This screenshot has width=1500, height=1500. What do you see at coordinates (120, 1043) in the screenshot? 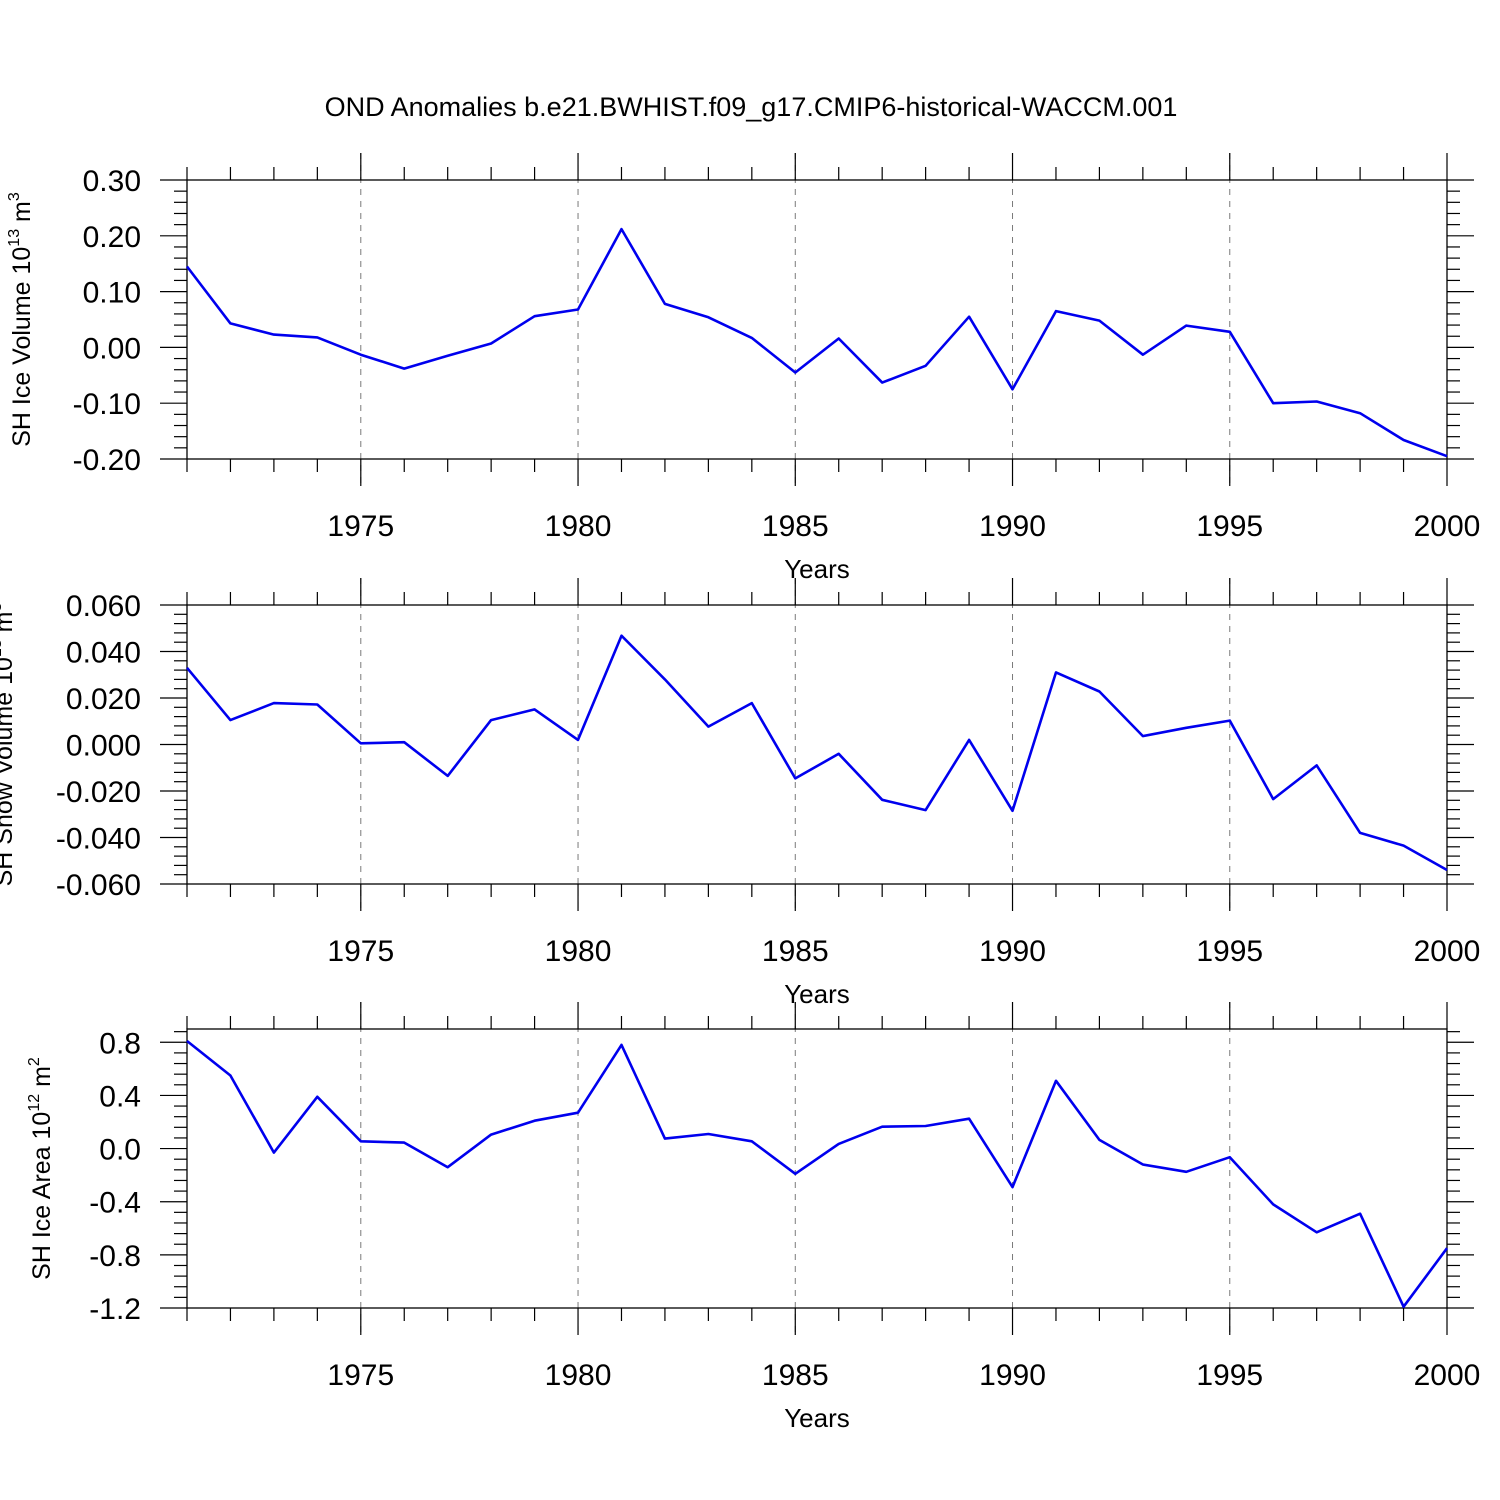
I see `y-tick-label: 0.8` at bounding box center [120, 1043].